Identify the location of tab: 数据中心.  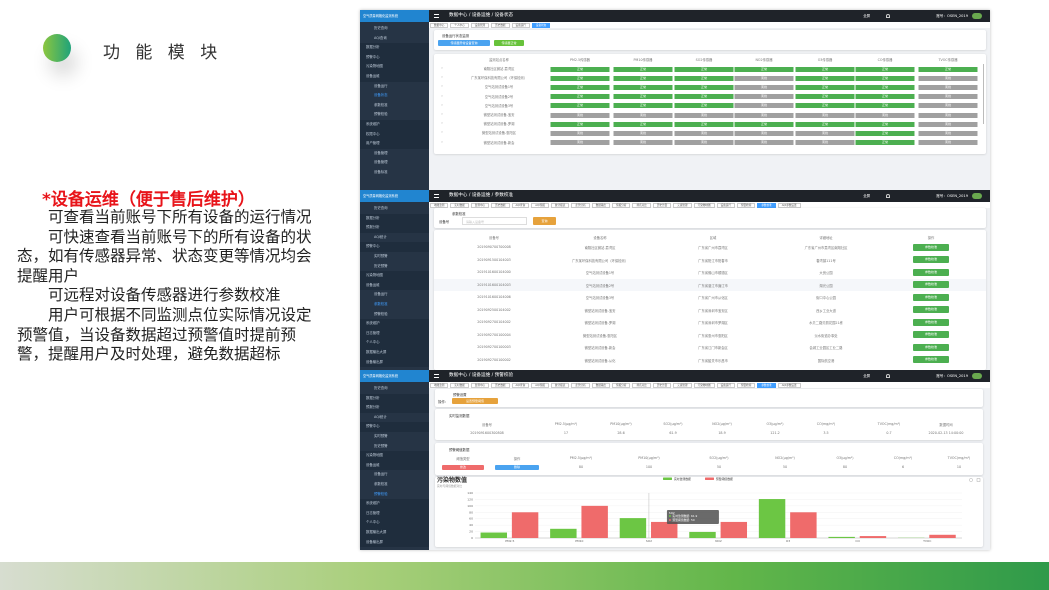
(439, 25).